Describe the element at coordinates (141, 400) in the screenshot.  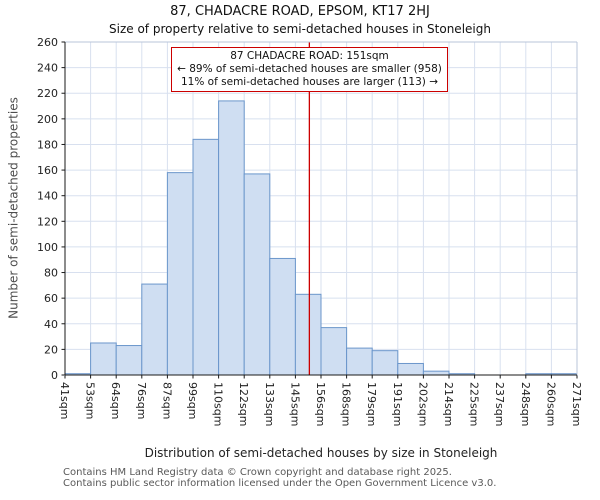
I see `svg-text: 76sqm` at that location.